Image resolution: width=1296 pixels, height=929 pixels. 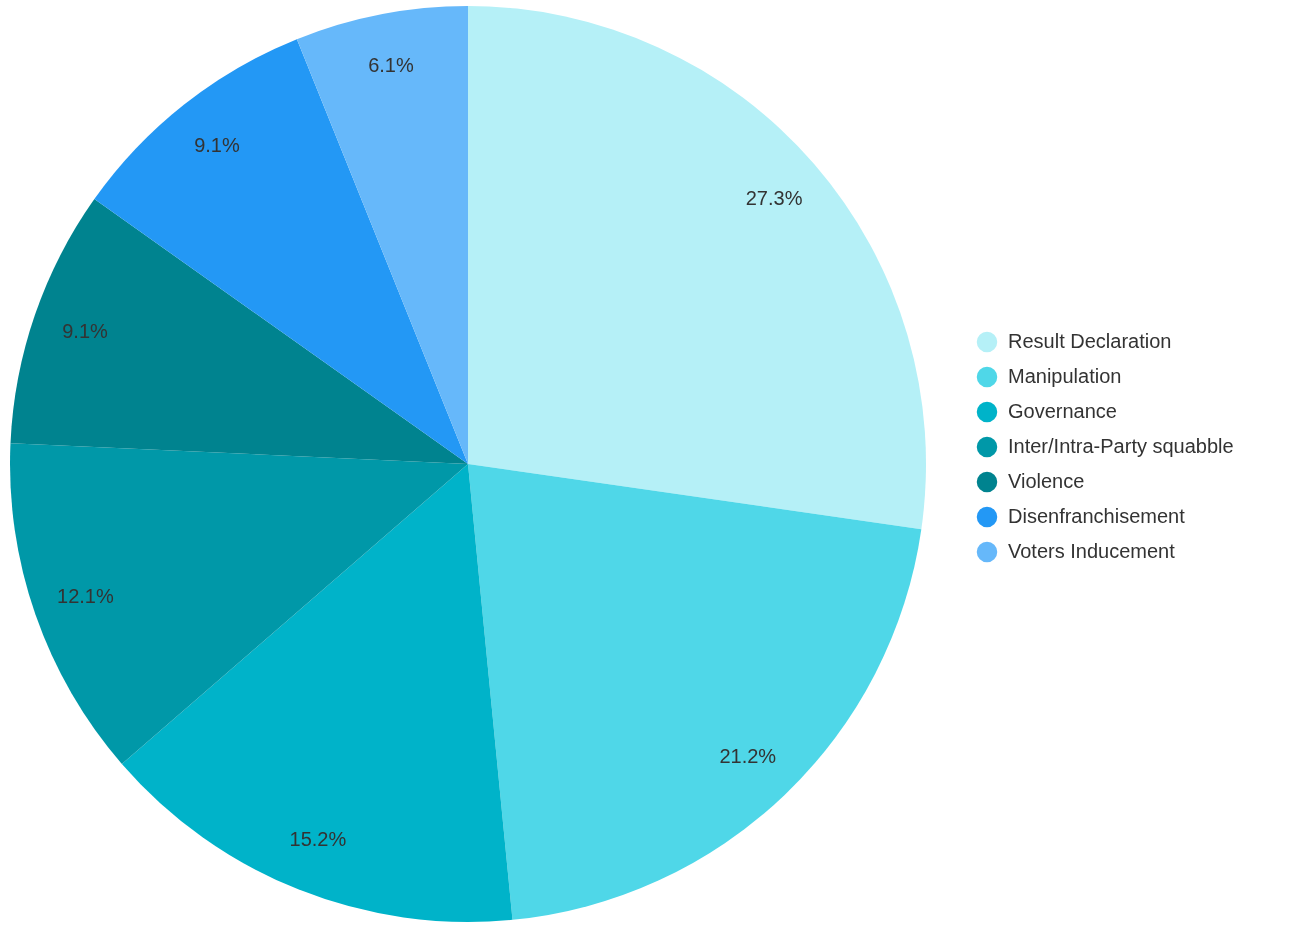 What do you see at coordinates (391, 65) in the screenshot?
I see `data-label: 6.1%` at bounding box center [391, 65].